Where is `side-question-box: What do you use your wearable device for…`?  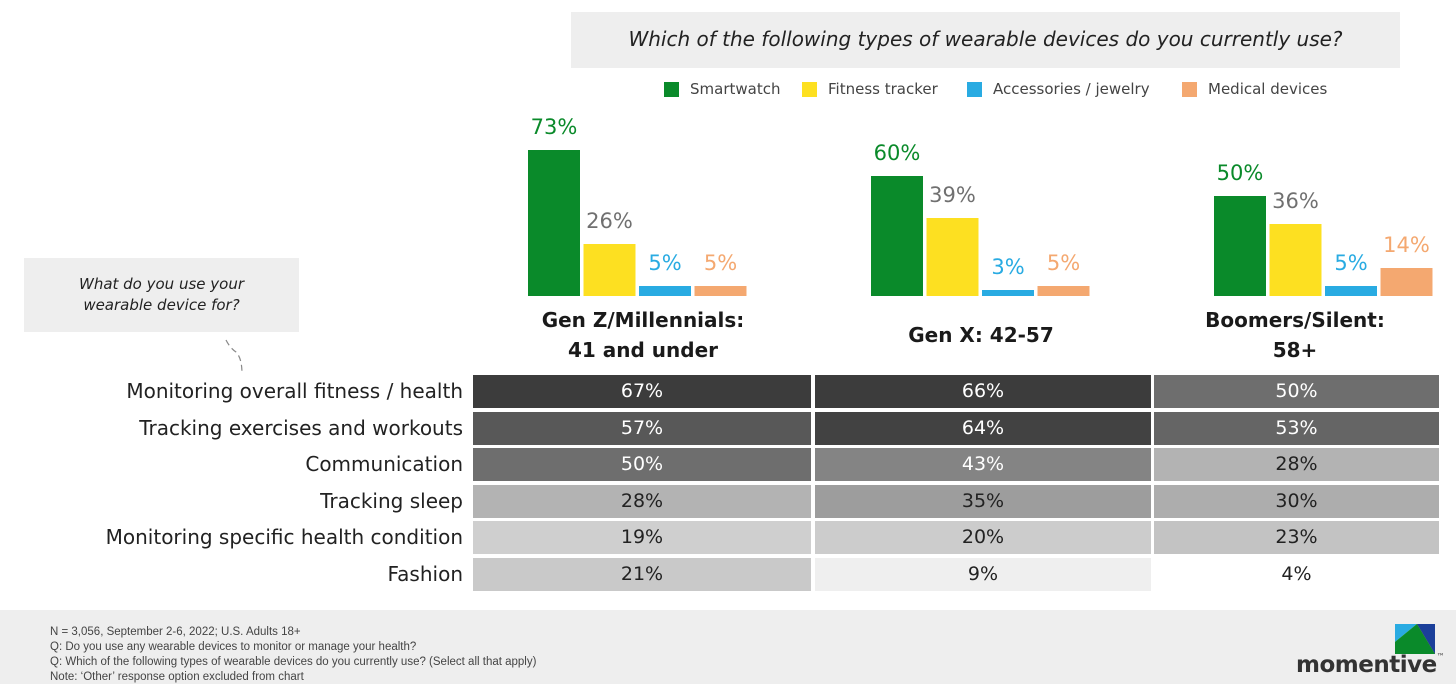 side-question-box: What do you use your wearable device for… is located at coordinates (161, 295).